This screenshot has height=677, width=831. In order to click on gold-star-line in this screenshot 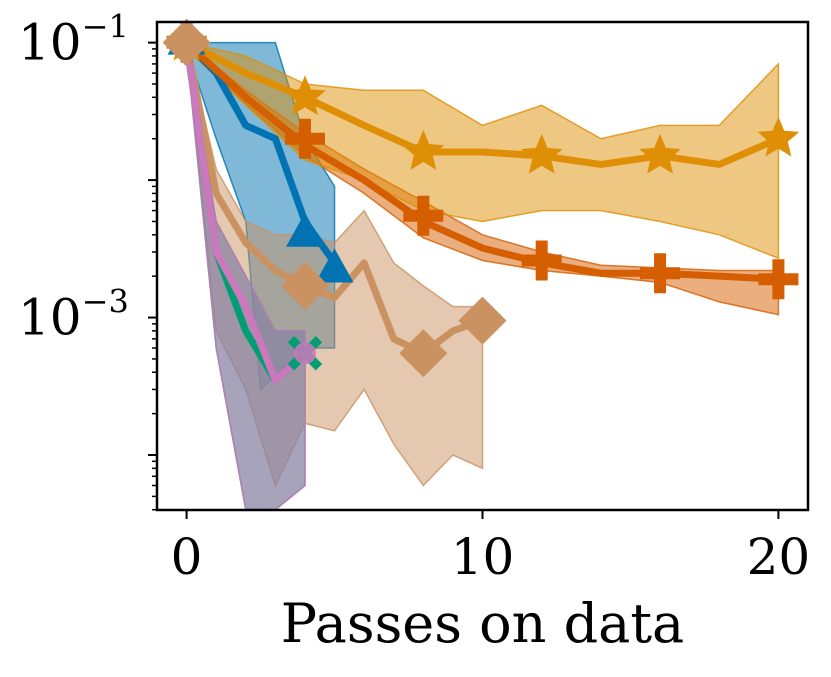, I will do `click(482, 103)`.